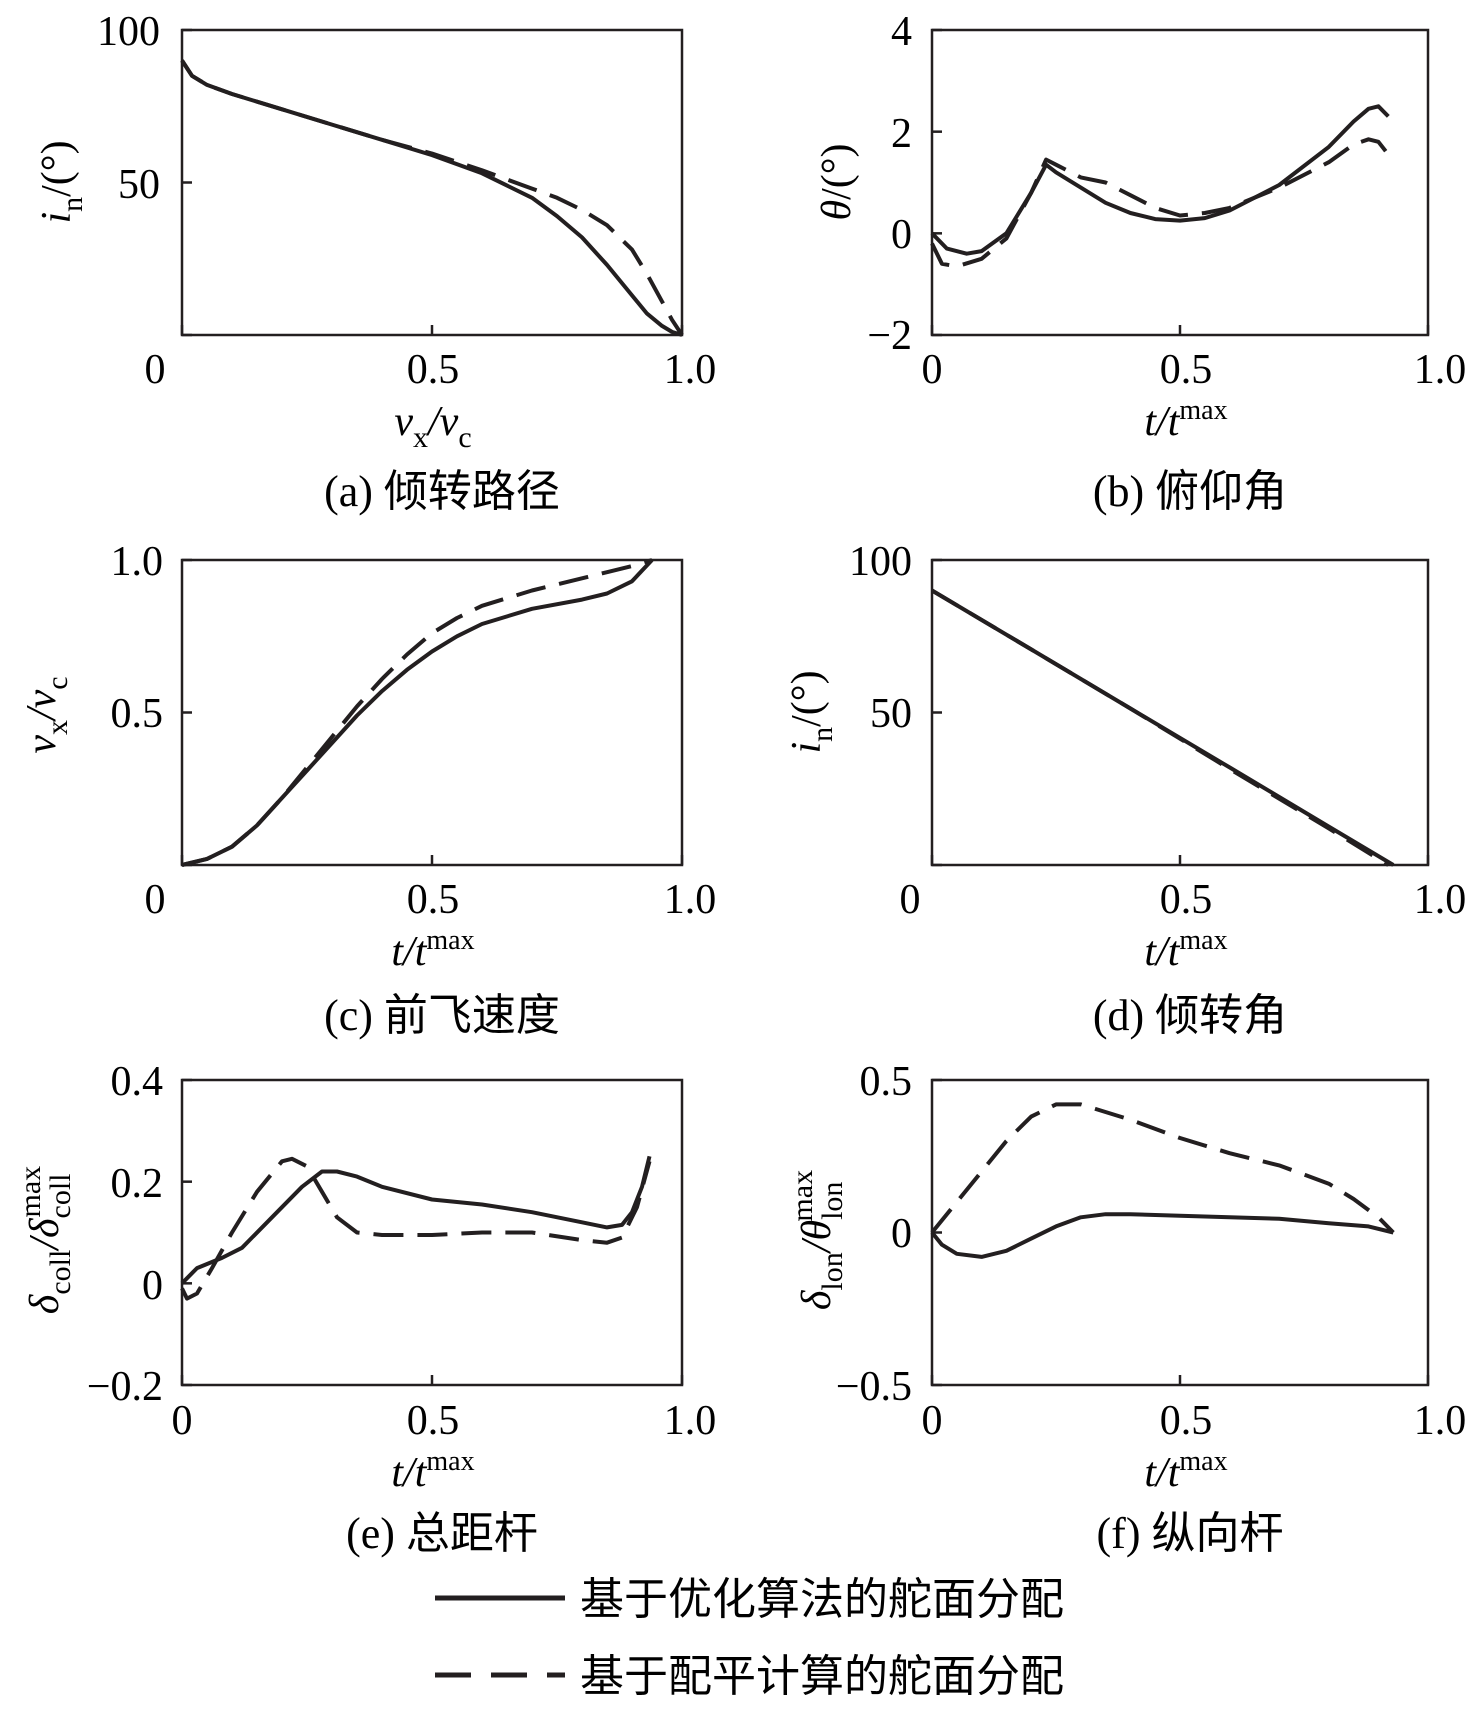  What do you see at coordinates (1160, 727) in the screenshot?
I see `panel-d-series-dashed` at bounding box center [1160, 727].